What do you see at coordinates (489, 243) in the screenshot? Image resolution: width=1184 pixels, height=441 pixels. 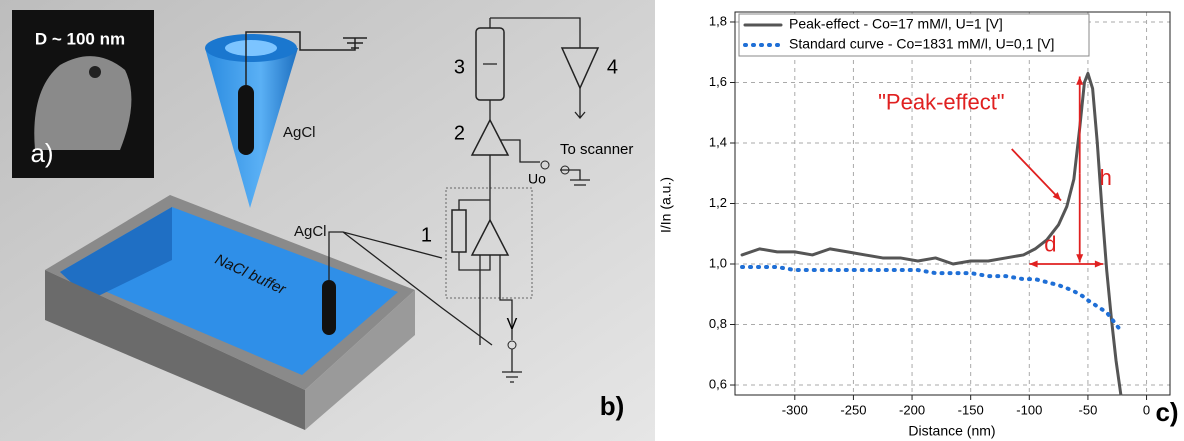 I see `amp-box` at bounding box center [489, 243].